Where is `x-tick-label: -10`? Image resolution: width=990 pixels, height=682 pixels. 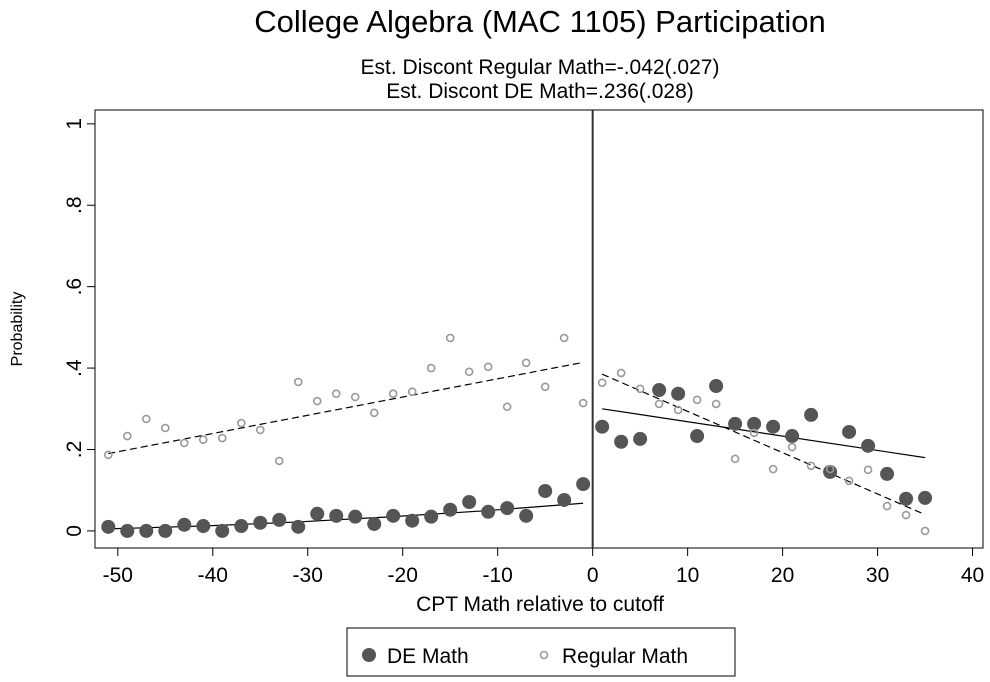 x-tick-label: -10 is located at coordinates (498, 575).